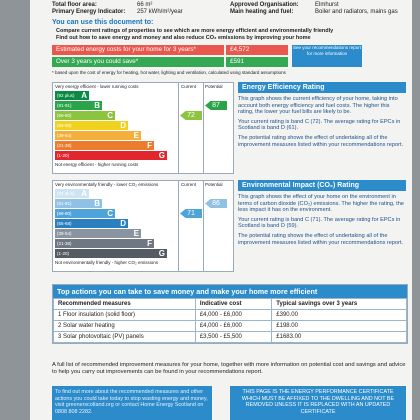  What do you see at coordinates (233, 337) in the screenshot?
I see `table-cell: £3,500 - £5,500` at bounding box center [233, 337].